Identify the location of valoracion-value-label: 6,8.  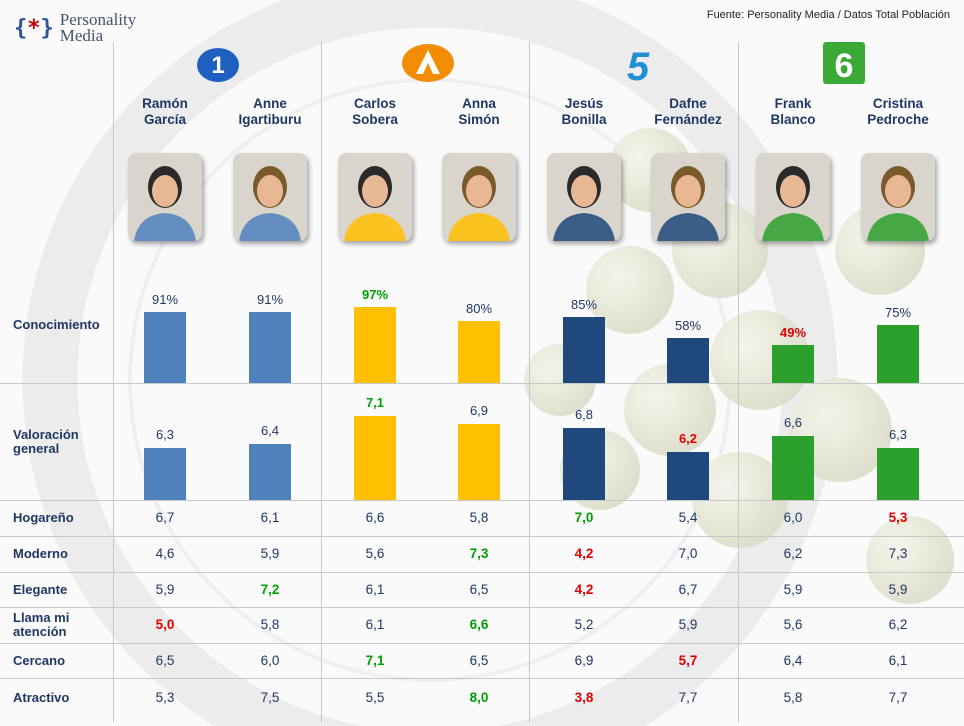
(584, 414).